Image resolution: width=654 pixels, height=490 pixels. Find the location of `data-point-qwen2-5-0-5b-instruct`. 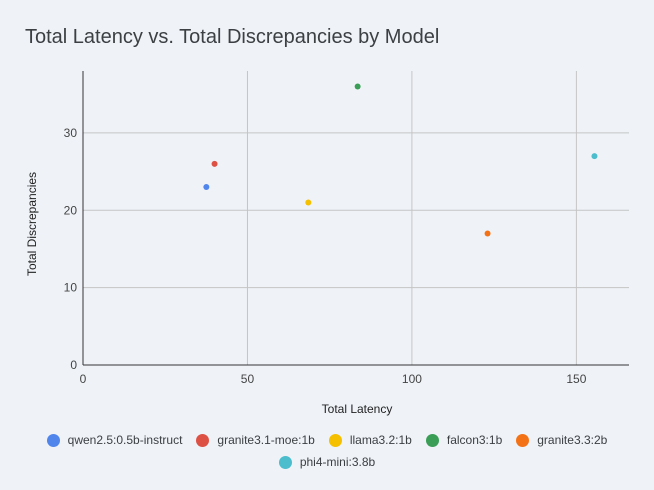

data-point-qwen2-5-0-5b-instruct is located at coordinates (206, 187).